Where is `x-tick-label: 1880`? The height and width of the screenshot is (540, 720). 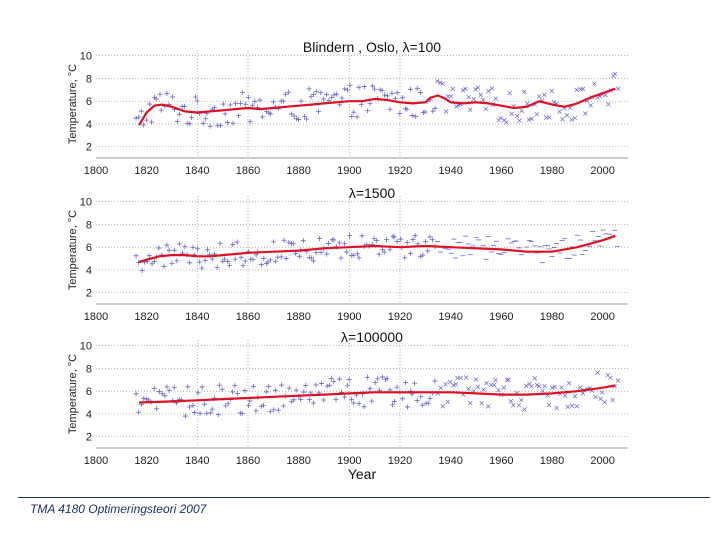
x-tick-label: 1880 is located at coordinates (298, 461).